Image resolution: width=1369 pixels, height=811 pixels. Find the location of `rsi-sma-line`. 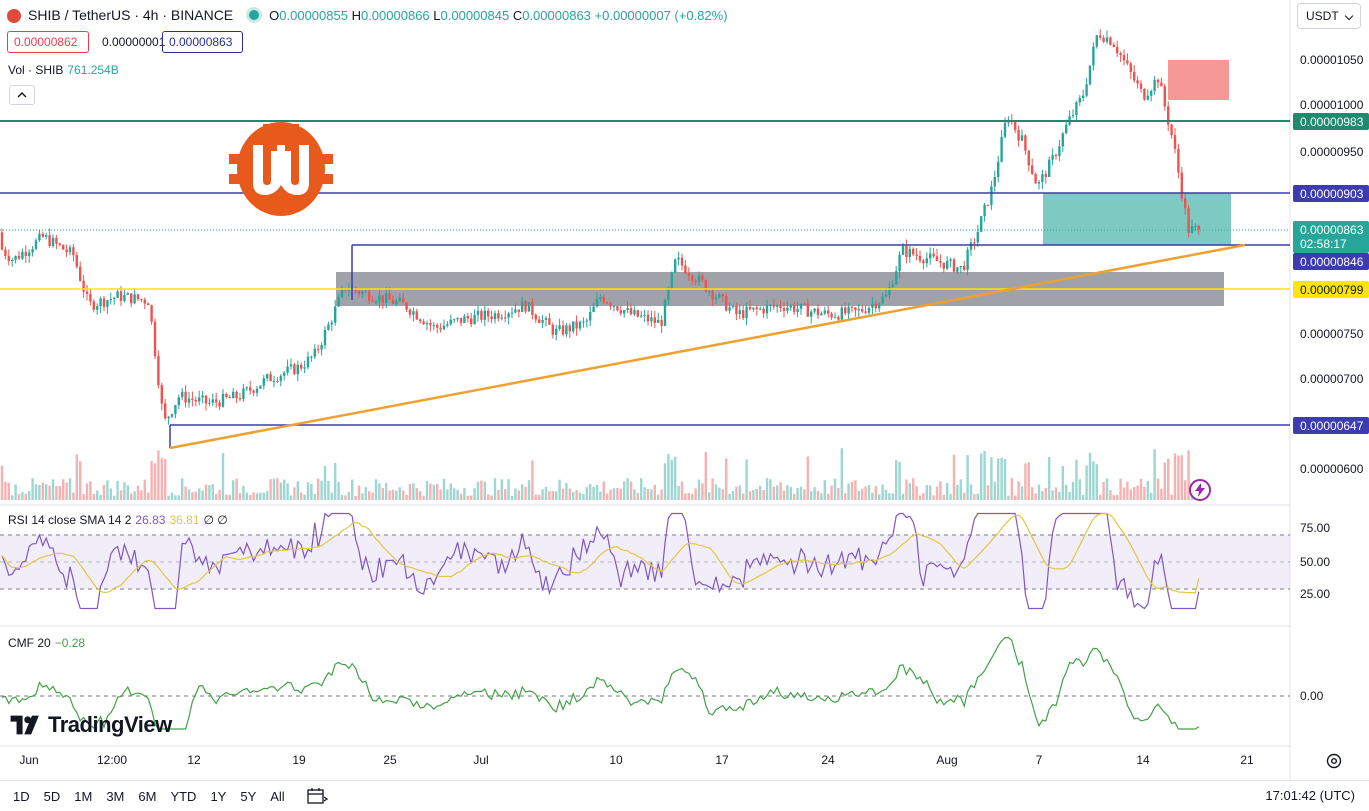

rsi-sma-line is located at coordinates (600, 553).